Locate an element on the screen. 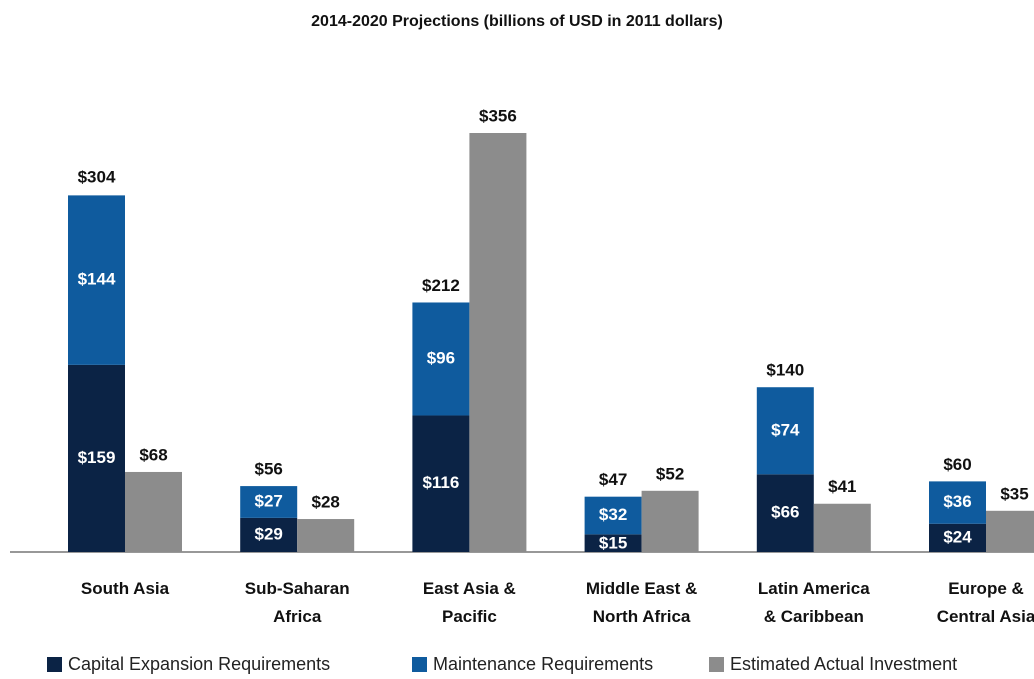 The height and width of the screenshot is (679, 1034). value-label: $356 is located at coordinates (498, 115).